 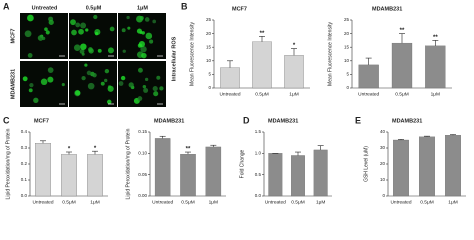 I want to click on chart-title: MDAMB231, so click(x=407, y=121).